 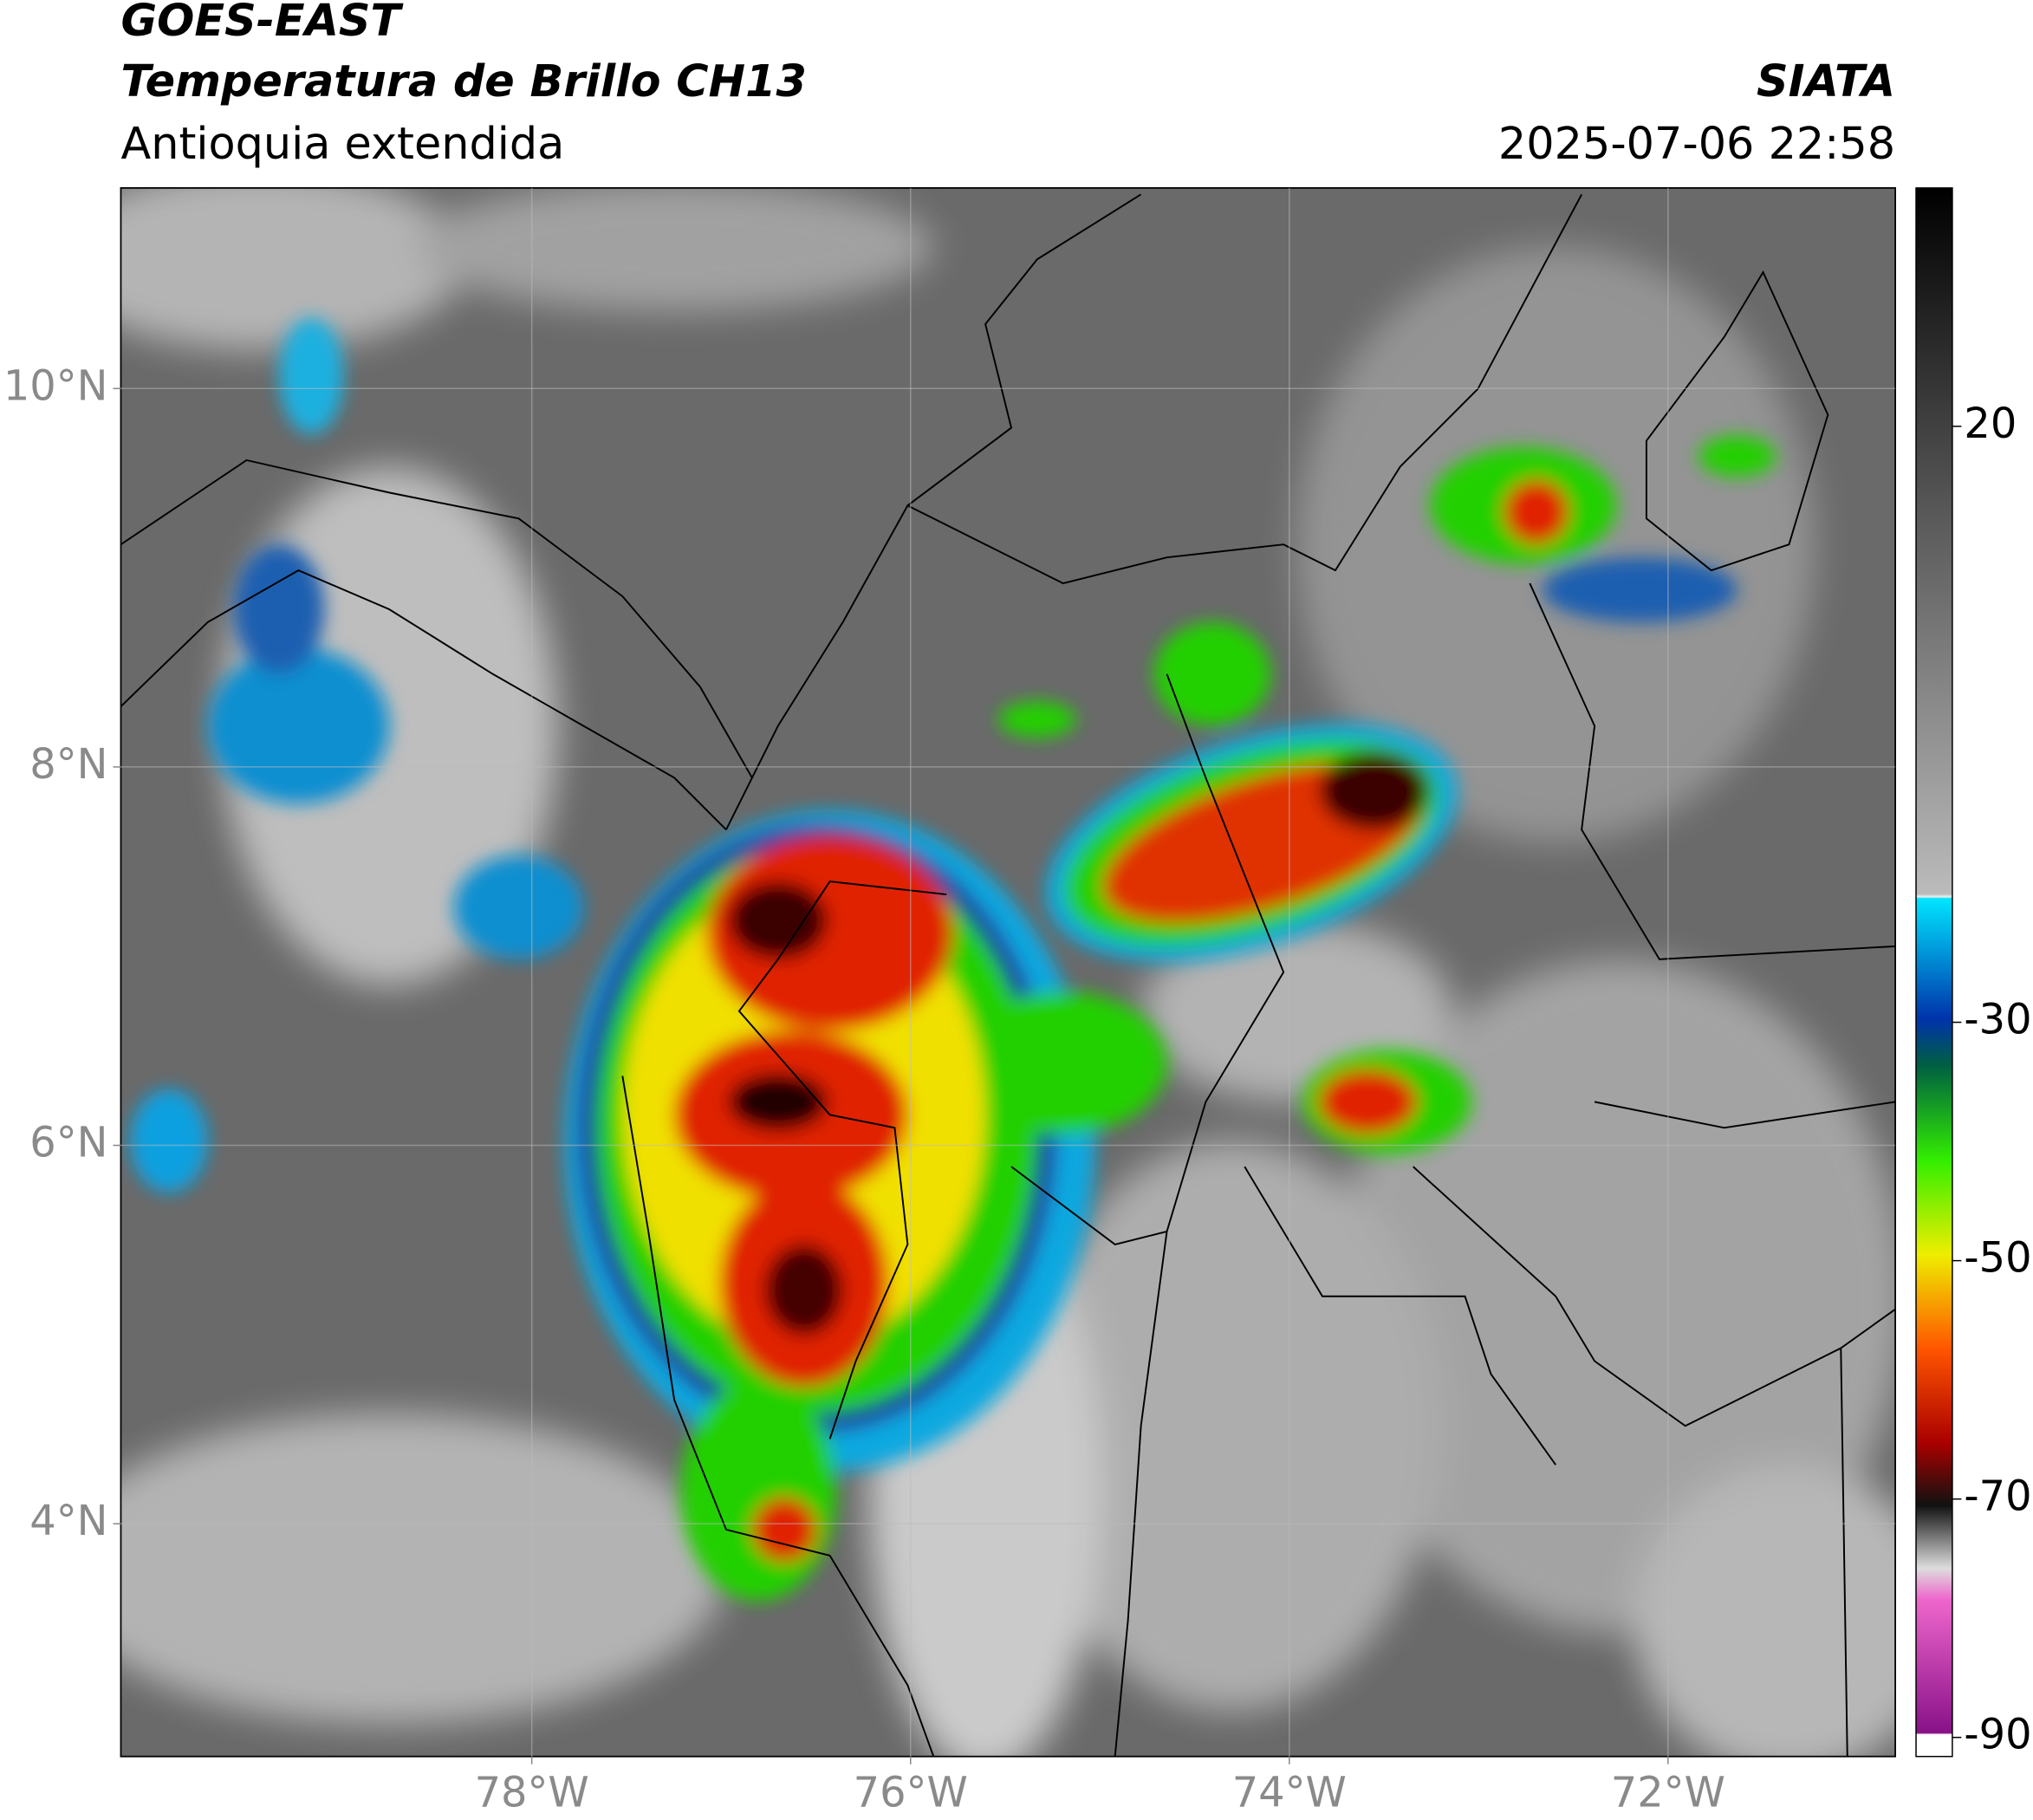 I want to click on x-tick-label: 78°W, so click(x=532, y=1793).